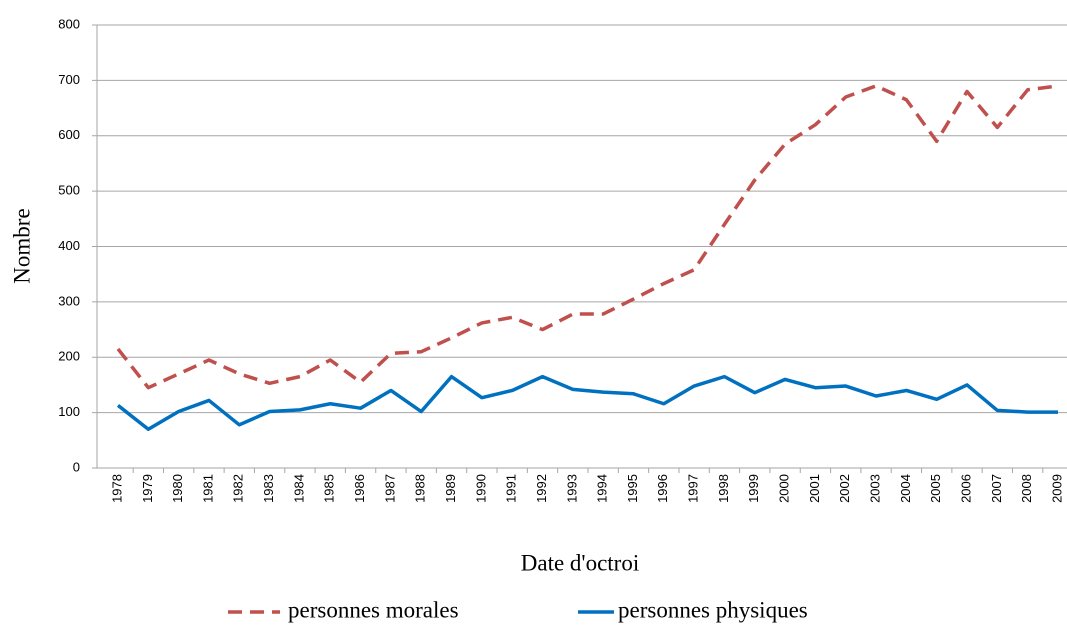  I want to click on x-tick-label: 1998, so click(723, 488).